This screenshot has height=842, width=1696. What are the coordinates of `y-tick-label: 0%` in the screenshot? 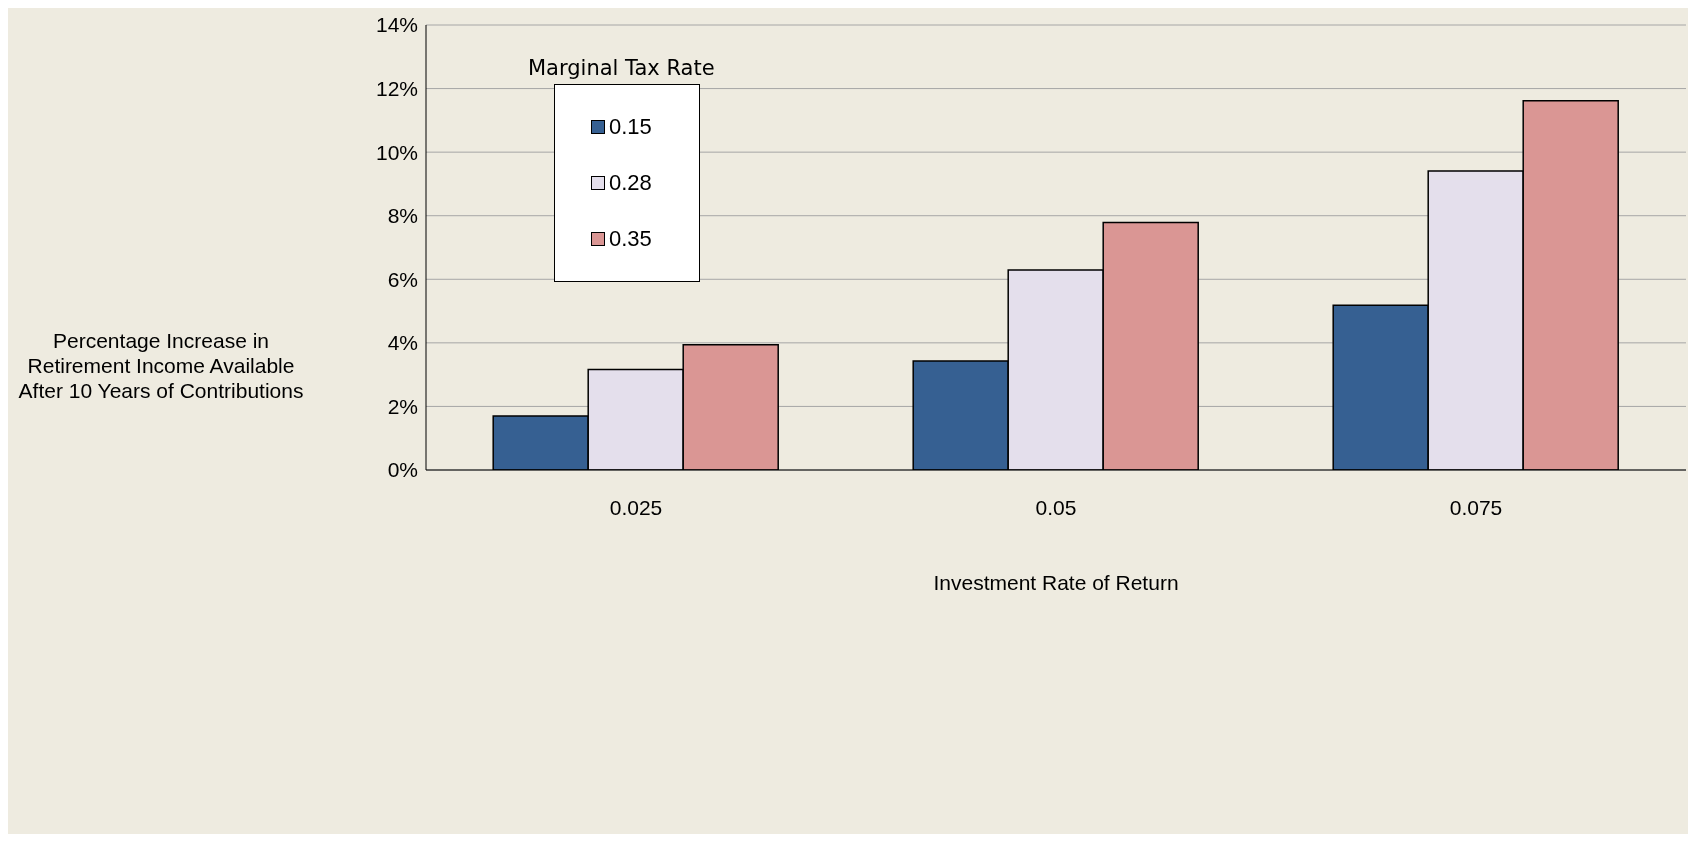 It's located at (402, 470).